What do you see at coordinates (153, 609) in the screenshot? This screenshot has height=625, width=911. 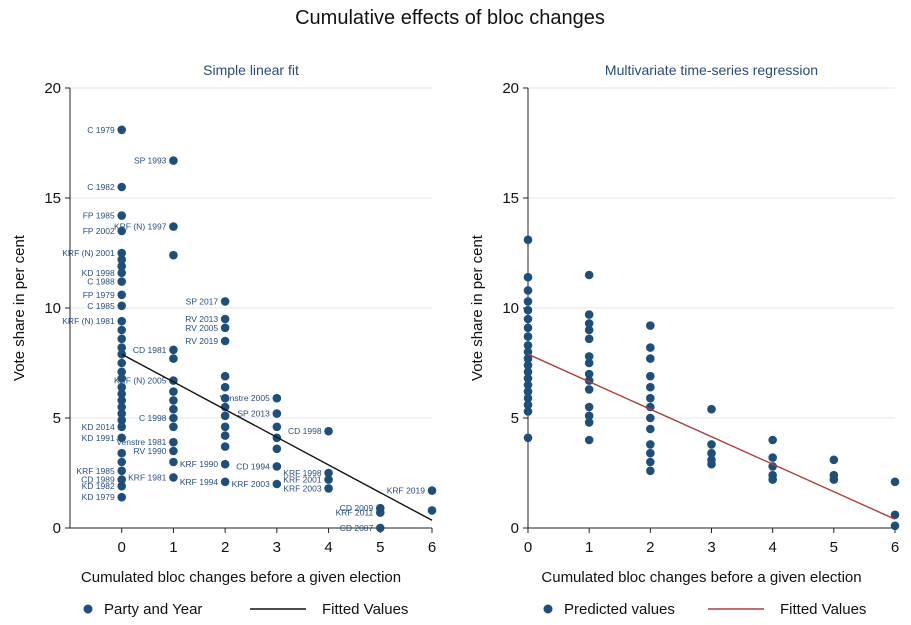 I see `legend-entry-points: Party and Year` at bounding box center [153, 609].